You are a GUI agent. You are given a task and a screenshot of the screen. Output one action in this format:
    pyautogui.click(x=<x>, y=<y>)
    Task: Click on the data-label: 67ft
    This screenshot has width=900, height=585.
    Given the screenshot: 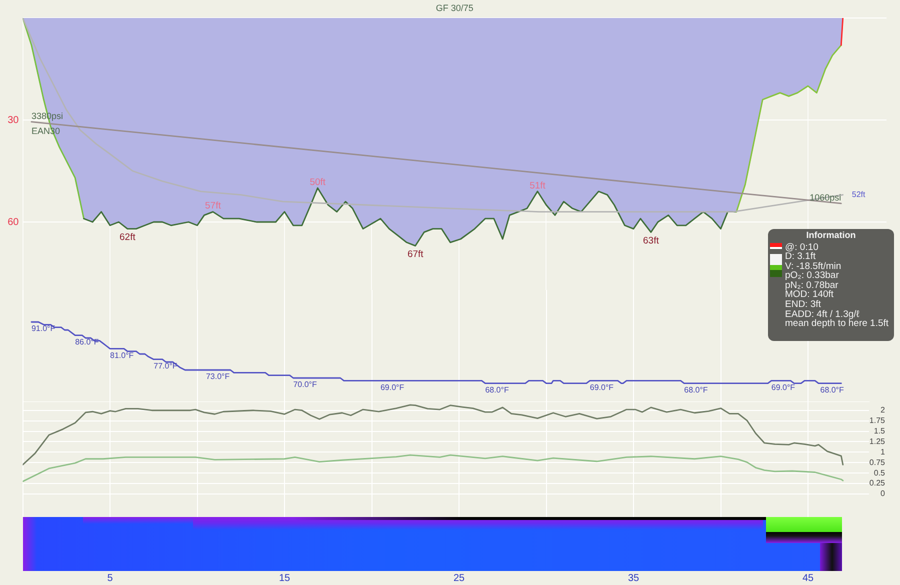 What is the action you would take?
    pyautogui.click(x=415, y=254)
    